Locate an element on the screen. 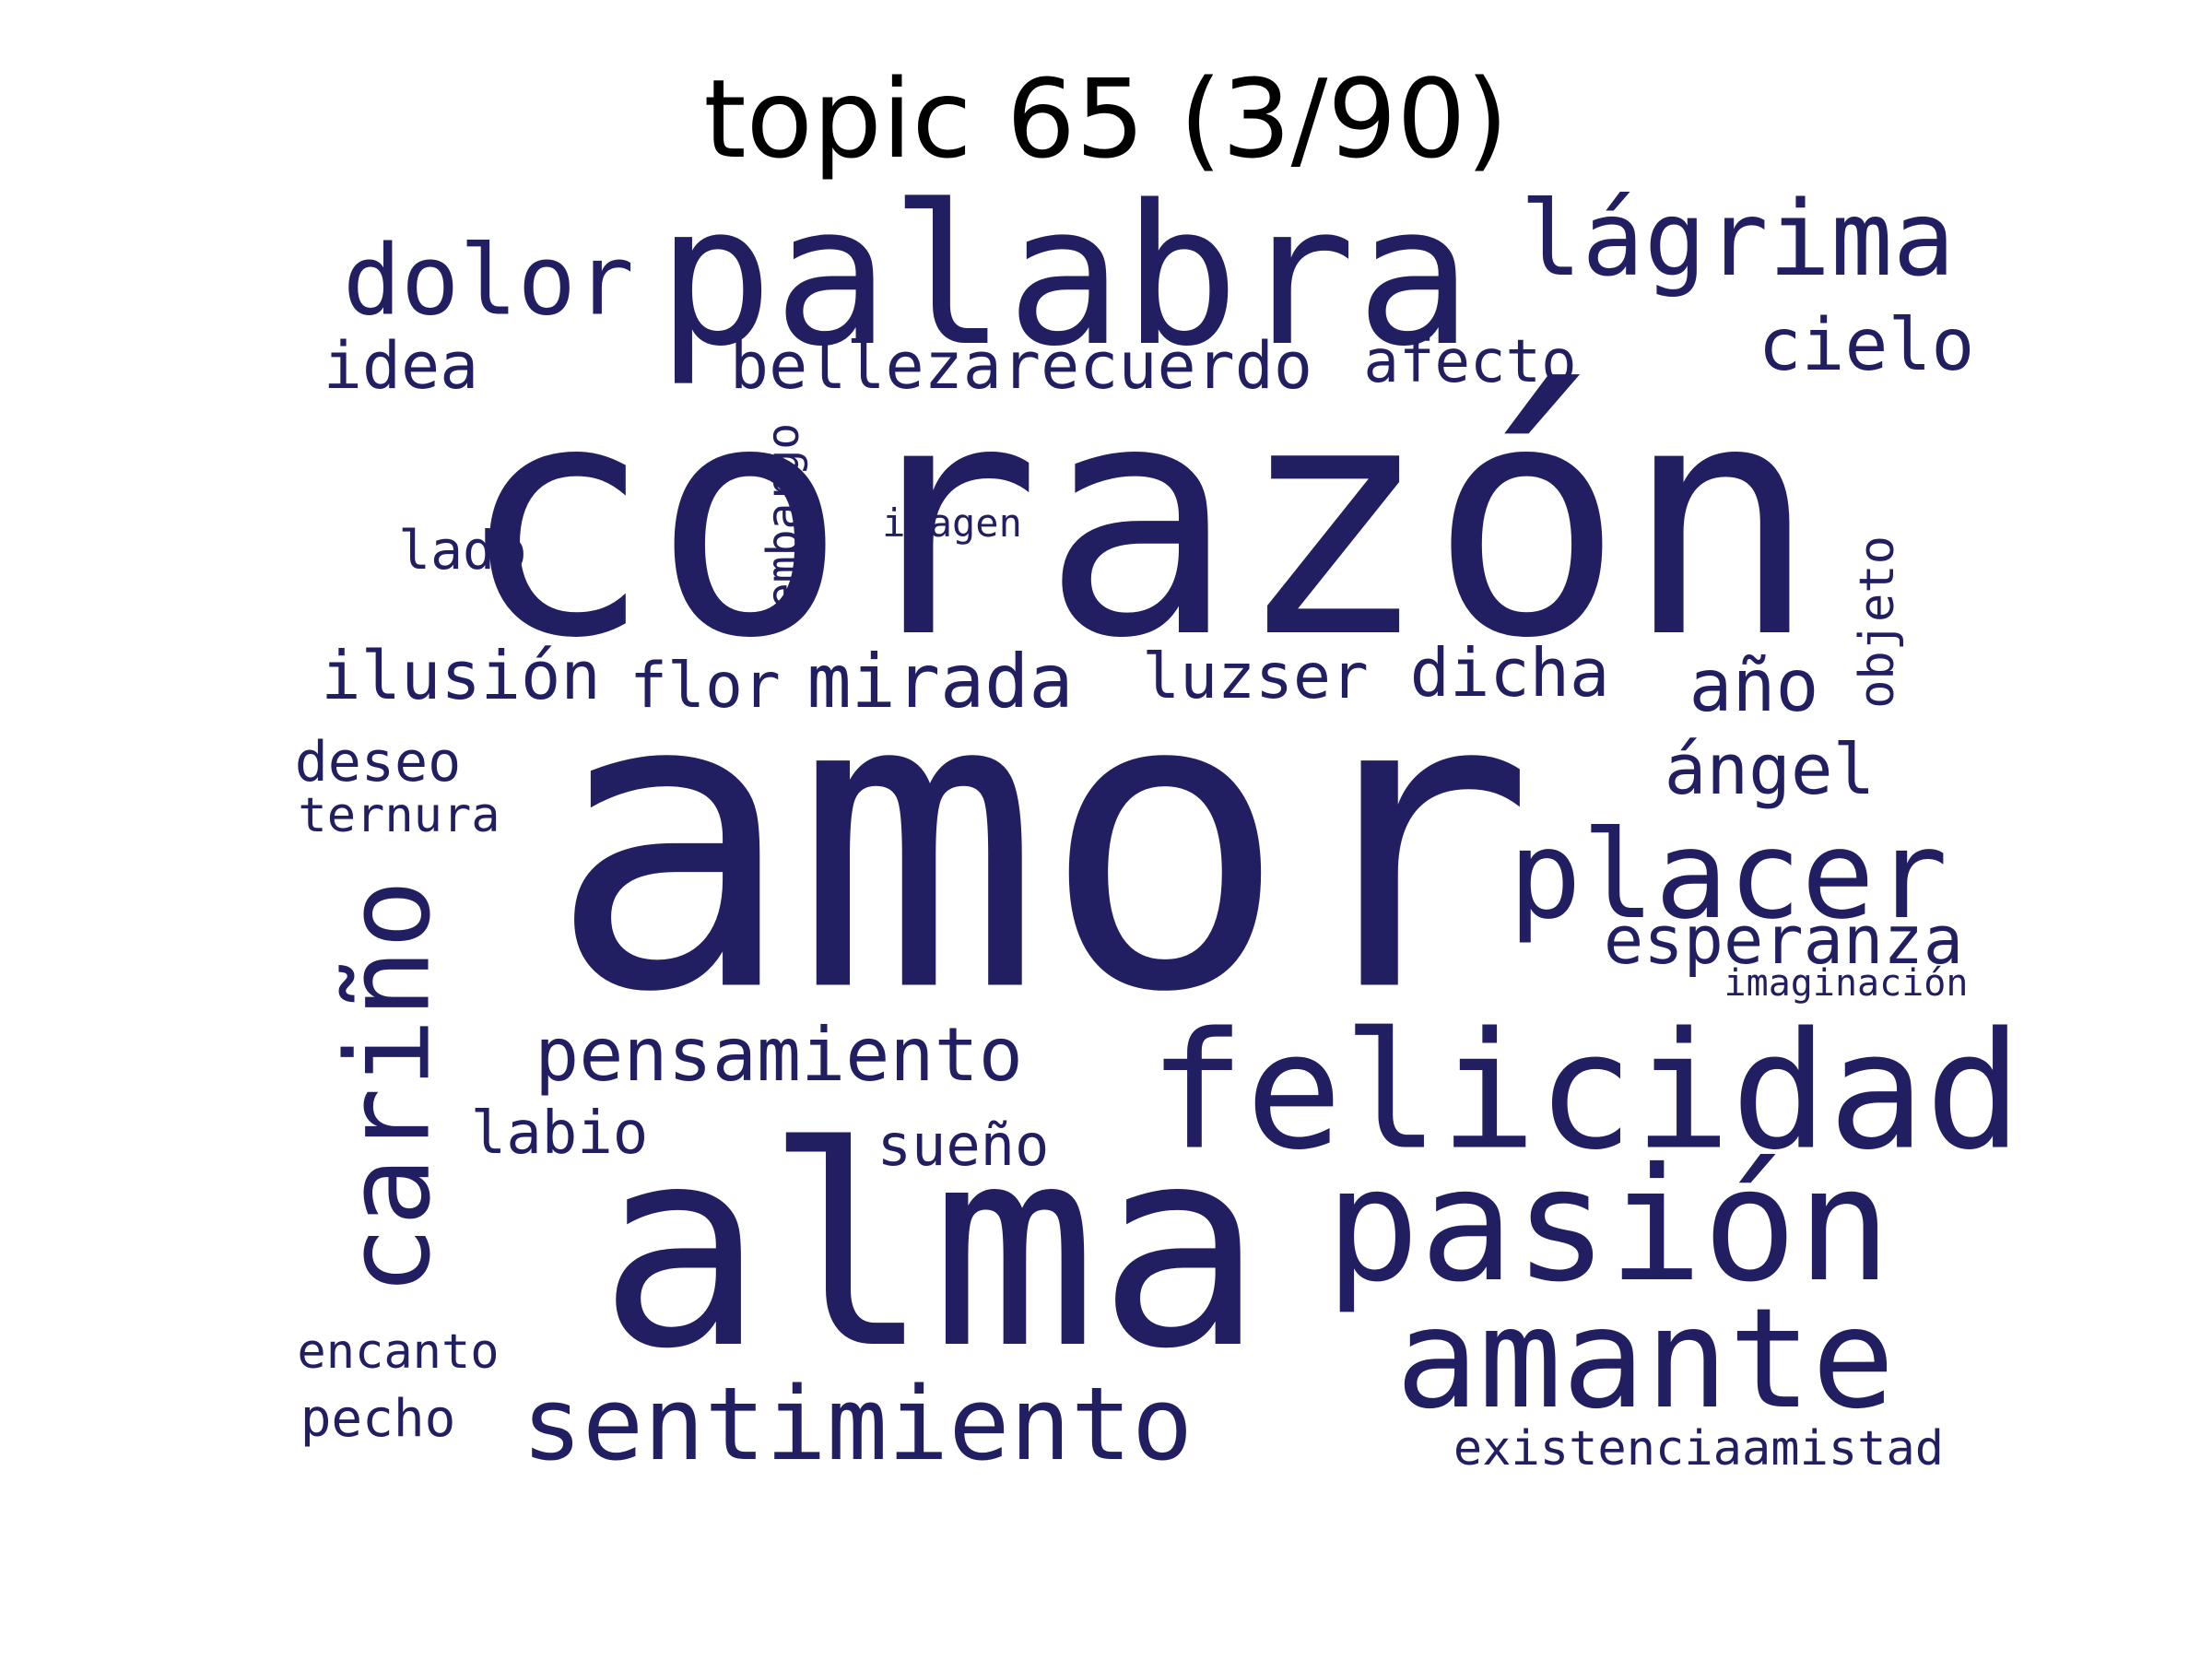 This screenshot has width=2212, height=1659. word-ternura: ternura is located at coordinates (399, 815).